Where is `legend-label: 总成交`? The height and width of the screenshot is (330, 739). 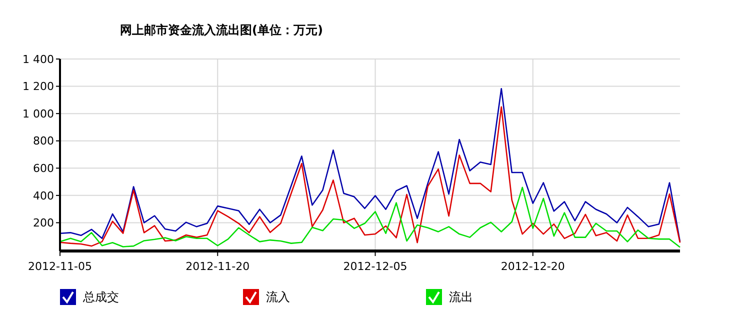 legend-label: 总成交 is located at coordinates (100, 297).